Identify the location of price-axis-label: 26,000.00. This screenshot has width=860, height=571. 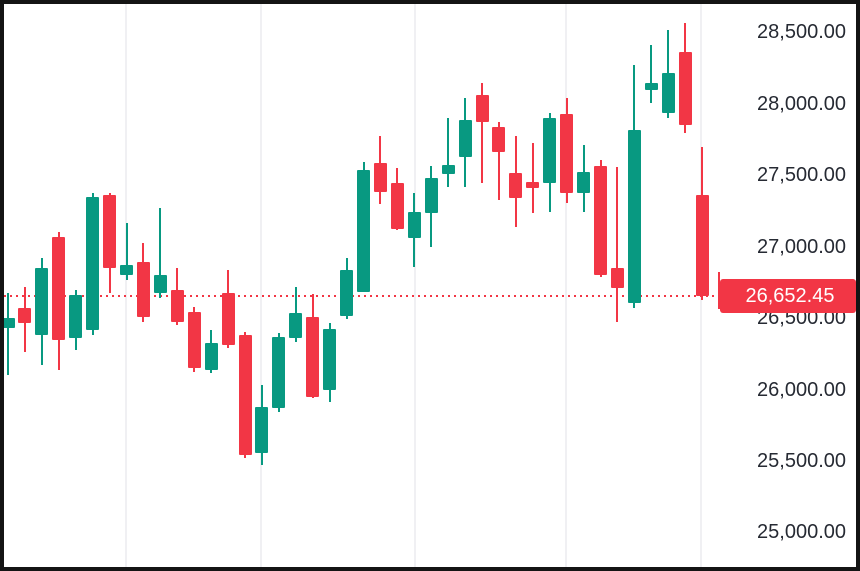
(801, 389).